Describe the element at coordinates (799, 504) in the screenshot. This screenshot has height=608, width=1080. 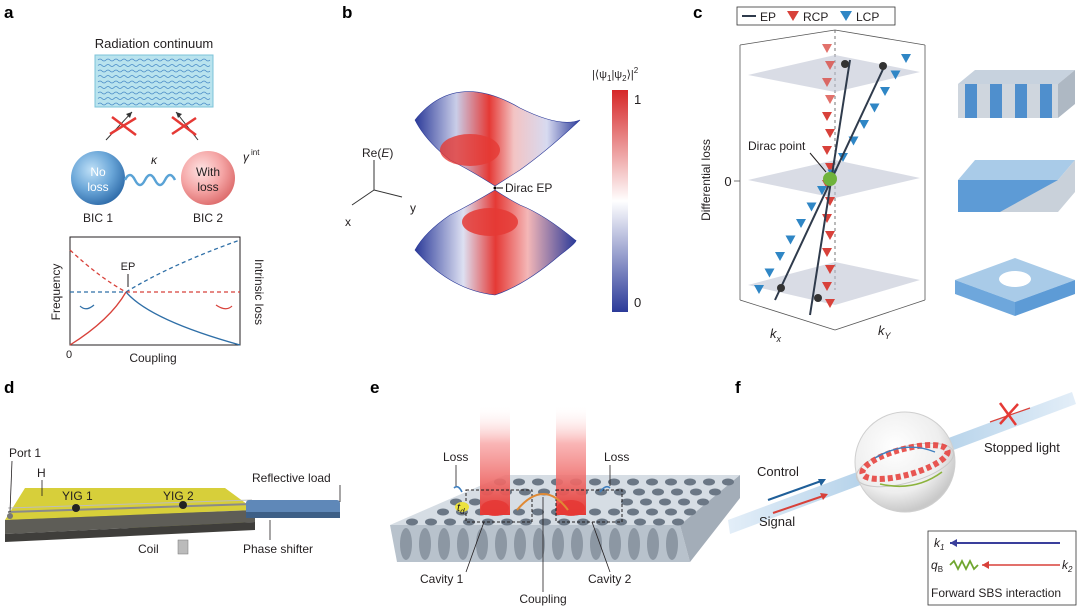
I see `signal-arrow` at that location.